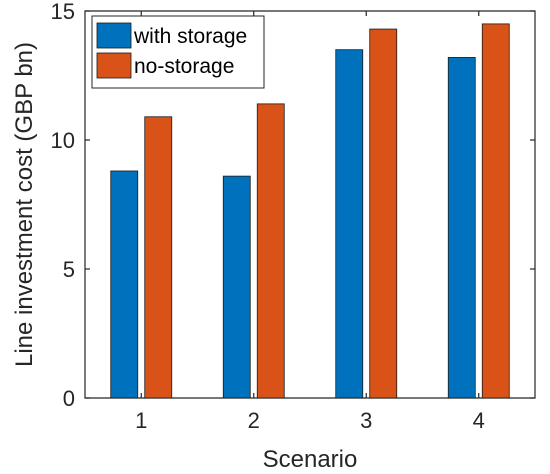 Image resolution: width=550 pixels, height=474 pixels. Describe the element at coordinates (24, 204) in the screenshot. I see `y-axis-label: Line investment cost (GBP bn)` at that location.